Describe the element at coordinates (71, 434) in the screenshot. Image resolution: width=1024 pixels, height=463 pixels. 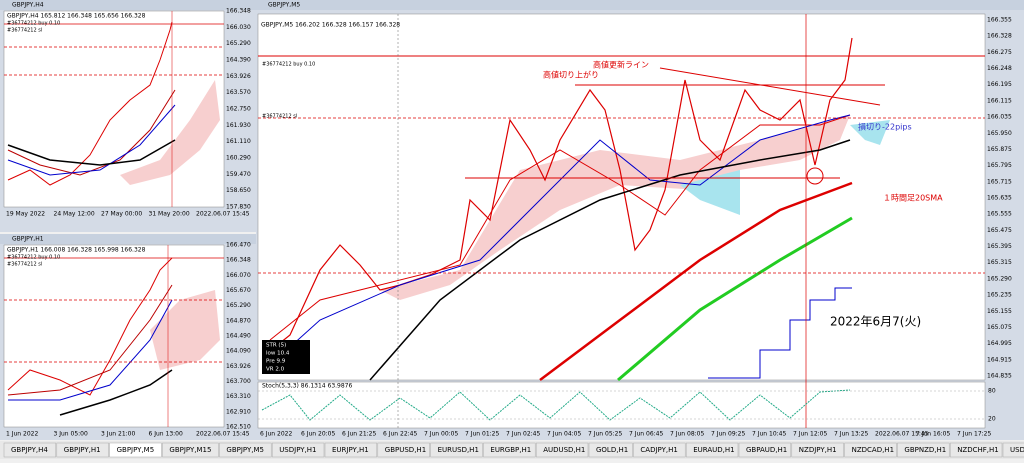
I see `time-label: 3 Jun 05:00` at that location.